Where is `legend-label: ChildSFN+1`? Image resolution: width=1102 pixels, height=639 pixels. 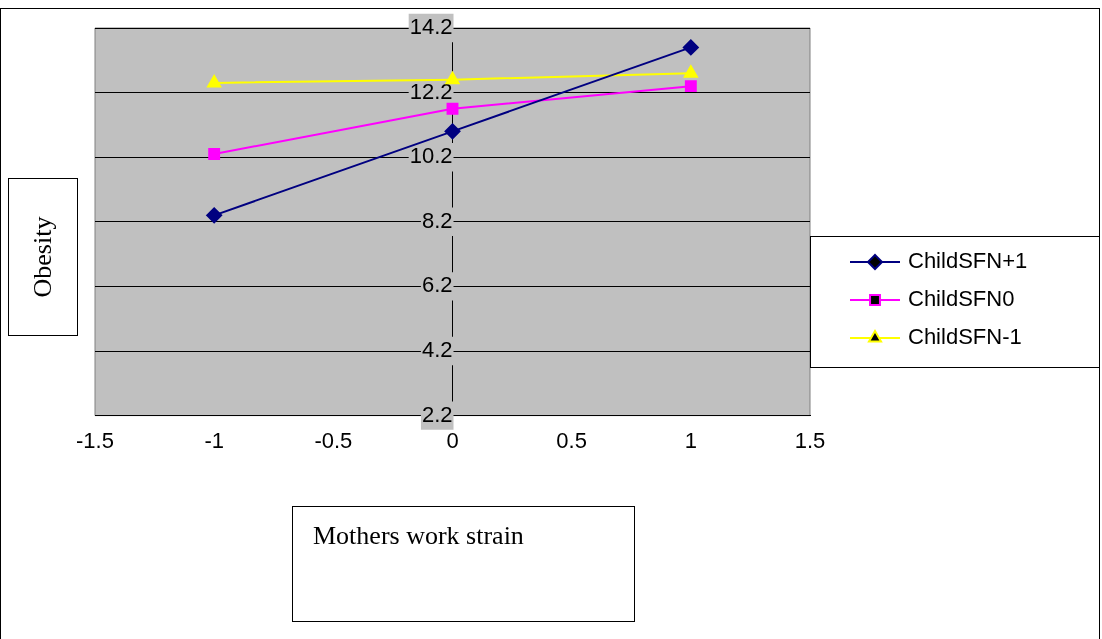
legend-label: ChildSFN+1 is located at coordinates (968, 261).